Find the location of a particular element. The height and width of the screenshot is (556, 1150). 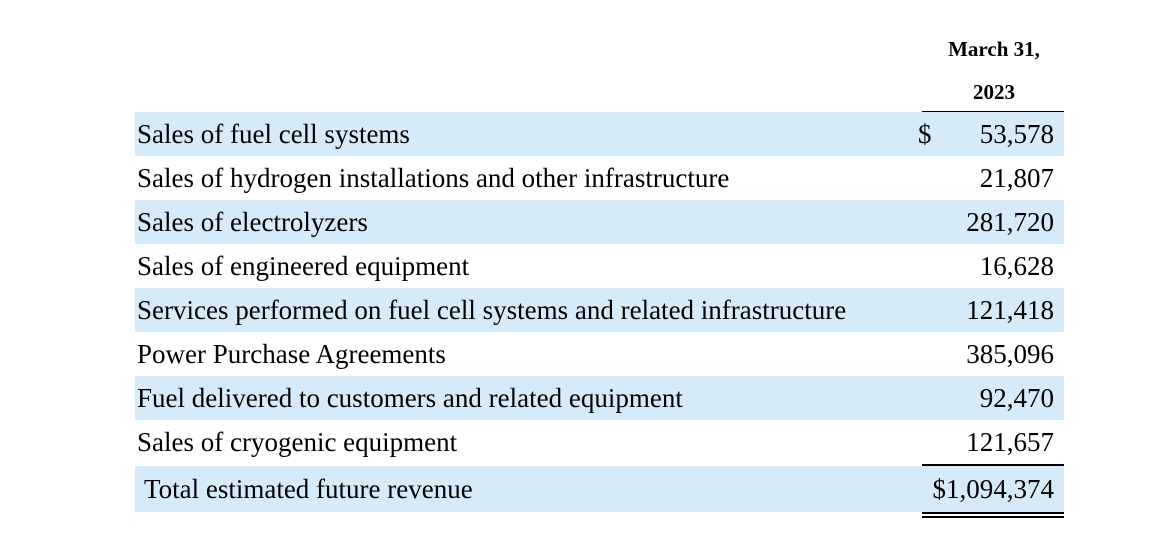

row-label: Power Purchase Agreements is located at coordinates (291, 354).